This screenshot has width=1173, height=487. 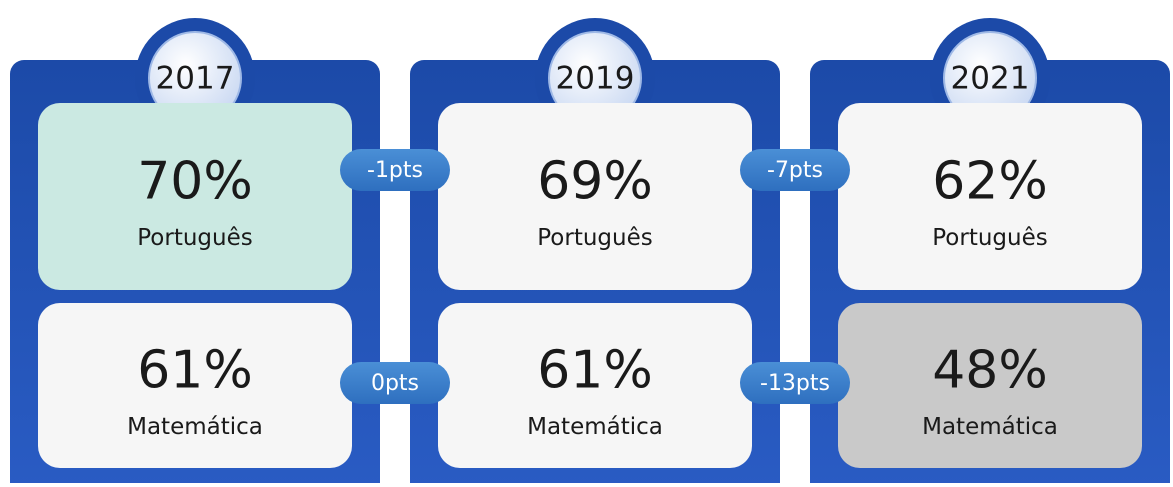 I want to click on year: 2019, so click(x=595, y=79).